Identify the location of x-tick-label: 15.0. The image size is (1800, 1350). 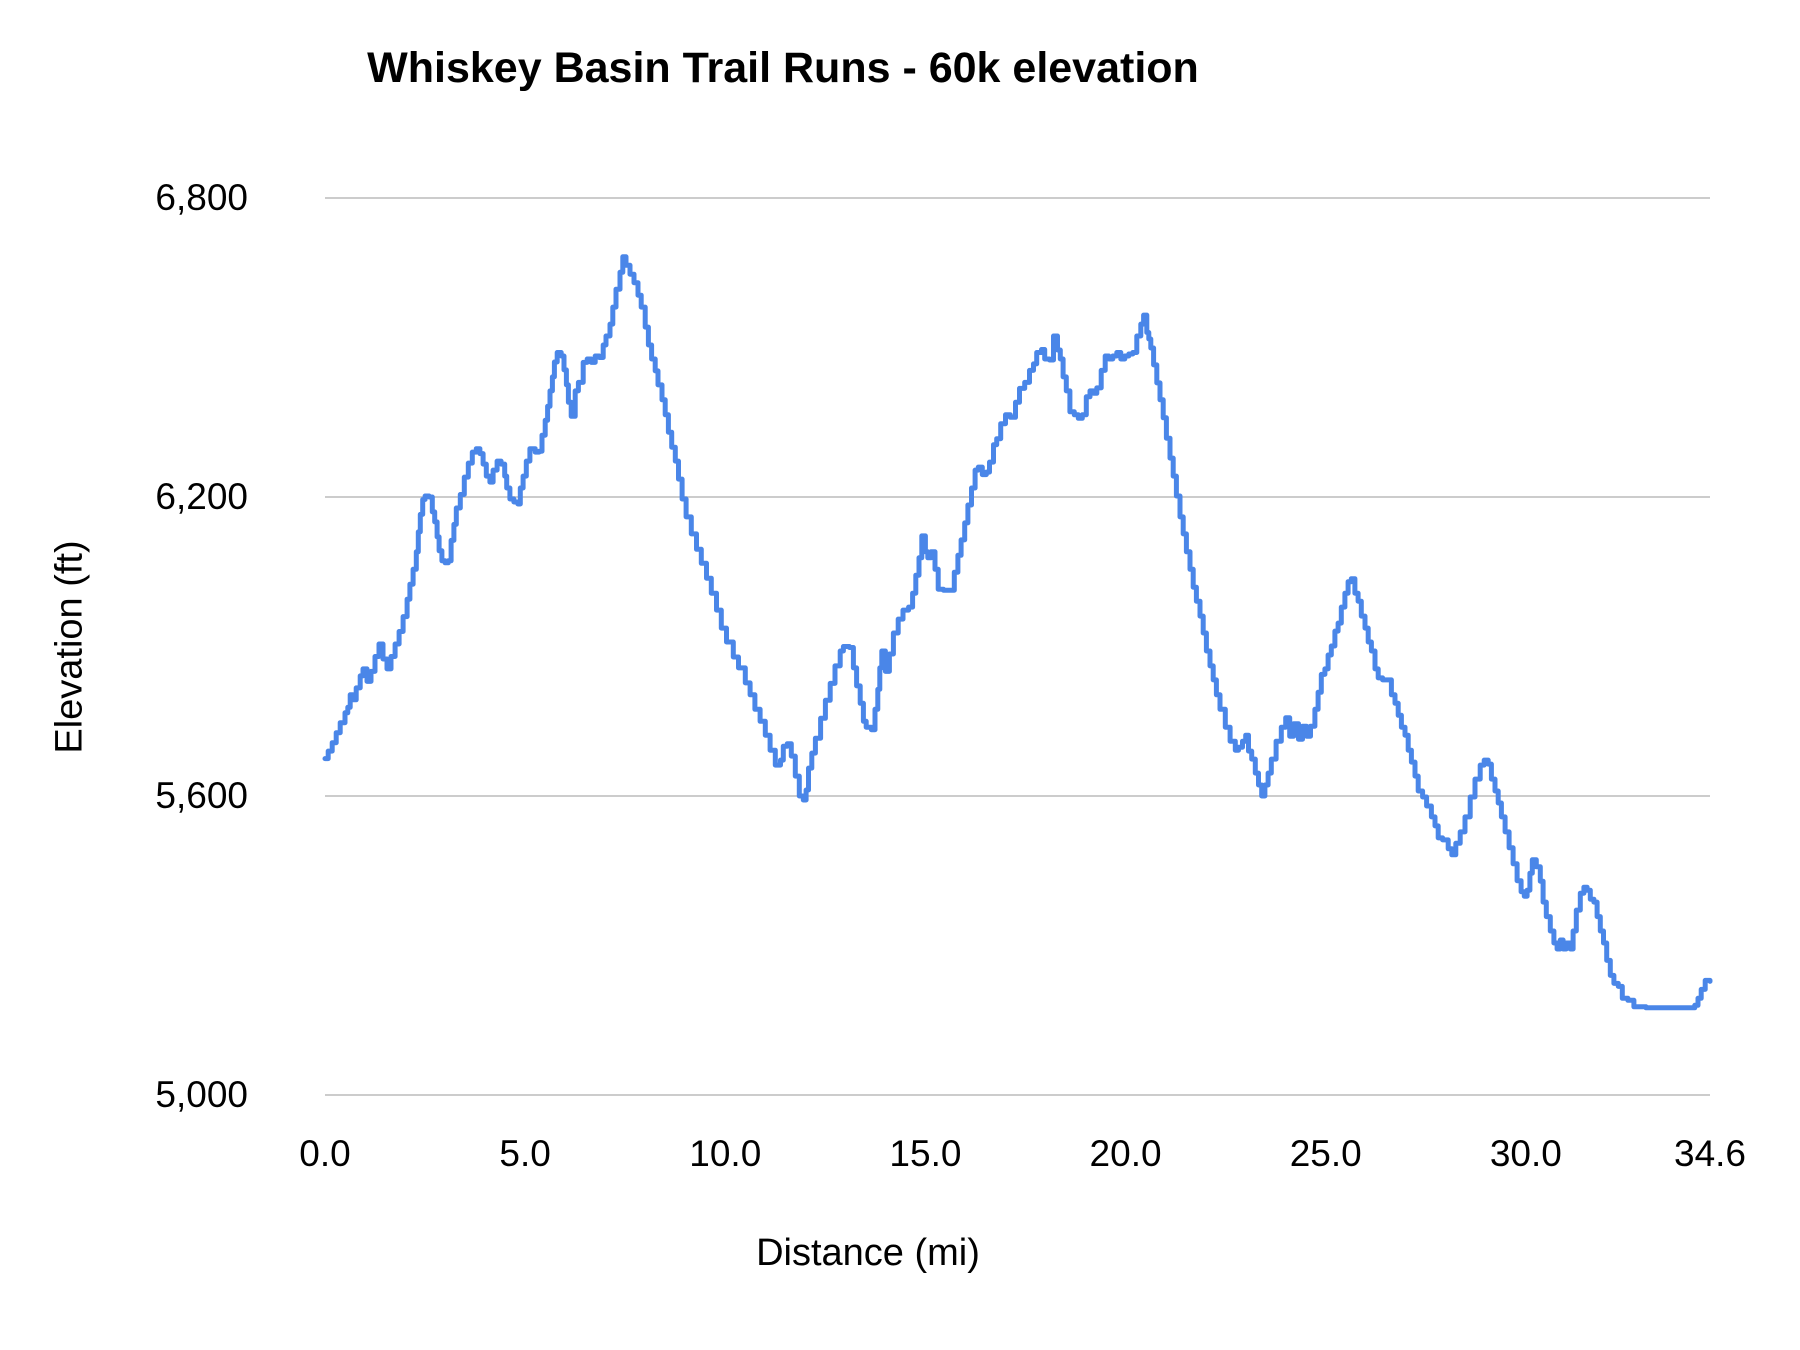
(925, 1153).